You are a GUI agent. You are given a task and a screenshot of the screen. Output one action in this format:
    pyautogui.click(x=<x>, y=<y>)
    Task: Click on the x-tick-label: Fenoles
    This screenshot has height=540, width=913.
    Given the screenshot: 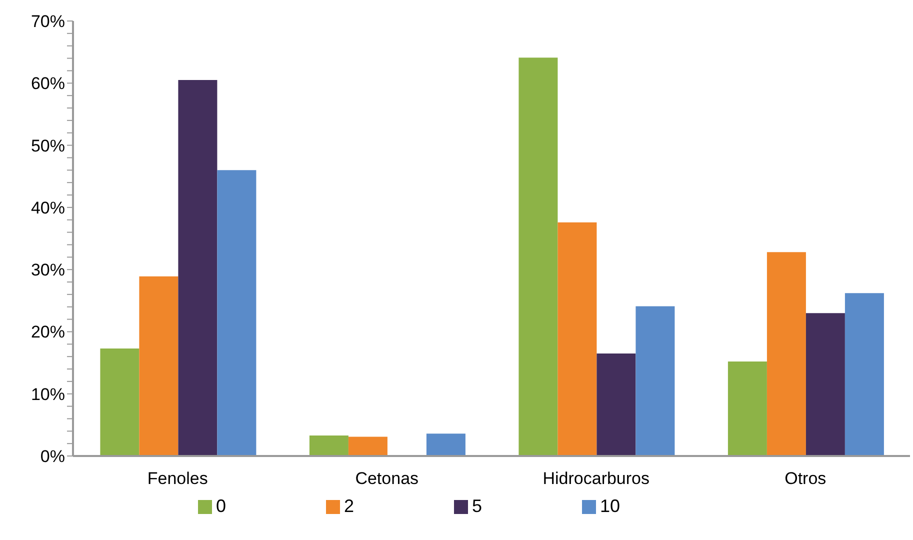 What is the action you would take?
    pyautogui.click(x=177, y=478)
    